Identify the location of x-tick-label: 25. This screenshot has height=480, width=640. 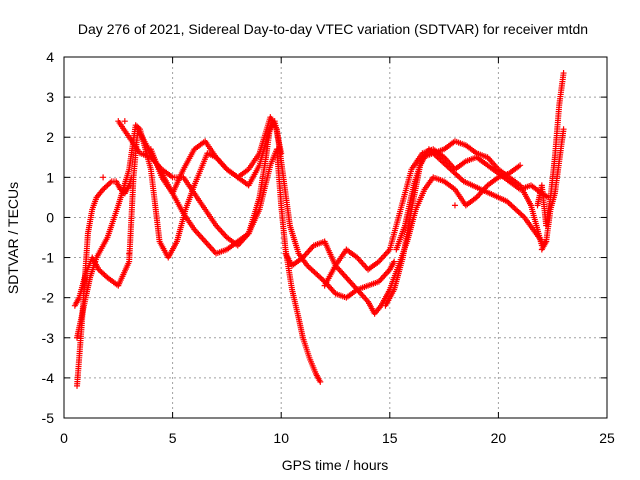
(607, 438).